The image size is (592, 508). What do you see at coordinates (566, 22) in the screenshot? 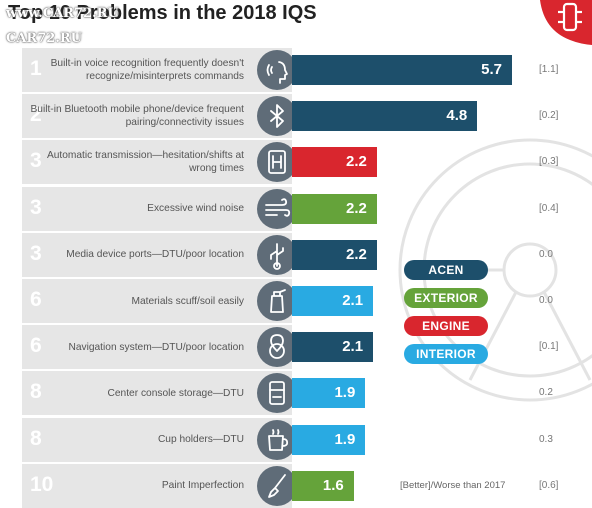
I see `corner-badge` at bounding box center [566, 22].